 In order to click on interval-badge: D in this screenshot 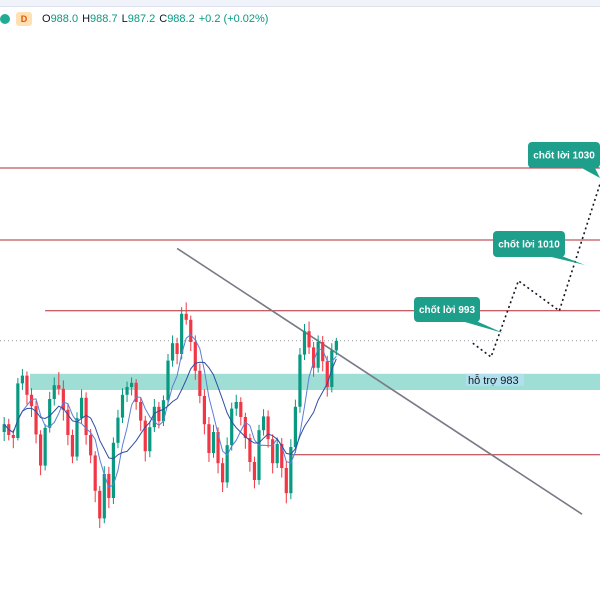, I will do `click(24, 19)`.